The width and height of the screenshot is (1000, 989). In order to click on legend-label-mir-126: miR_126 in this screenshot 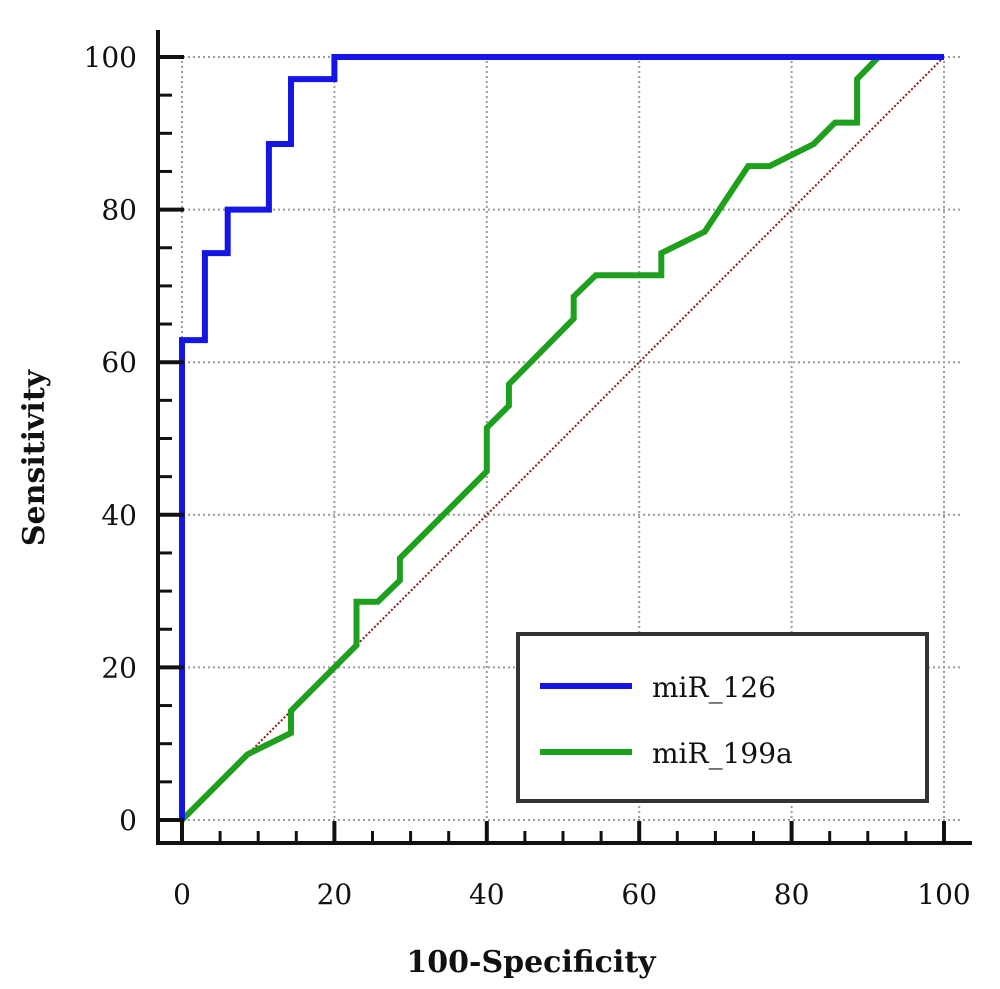, I will do `click(714, 687)`.